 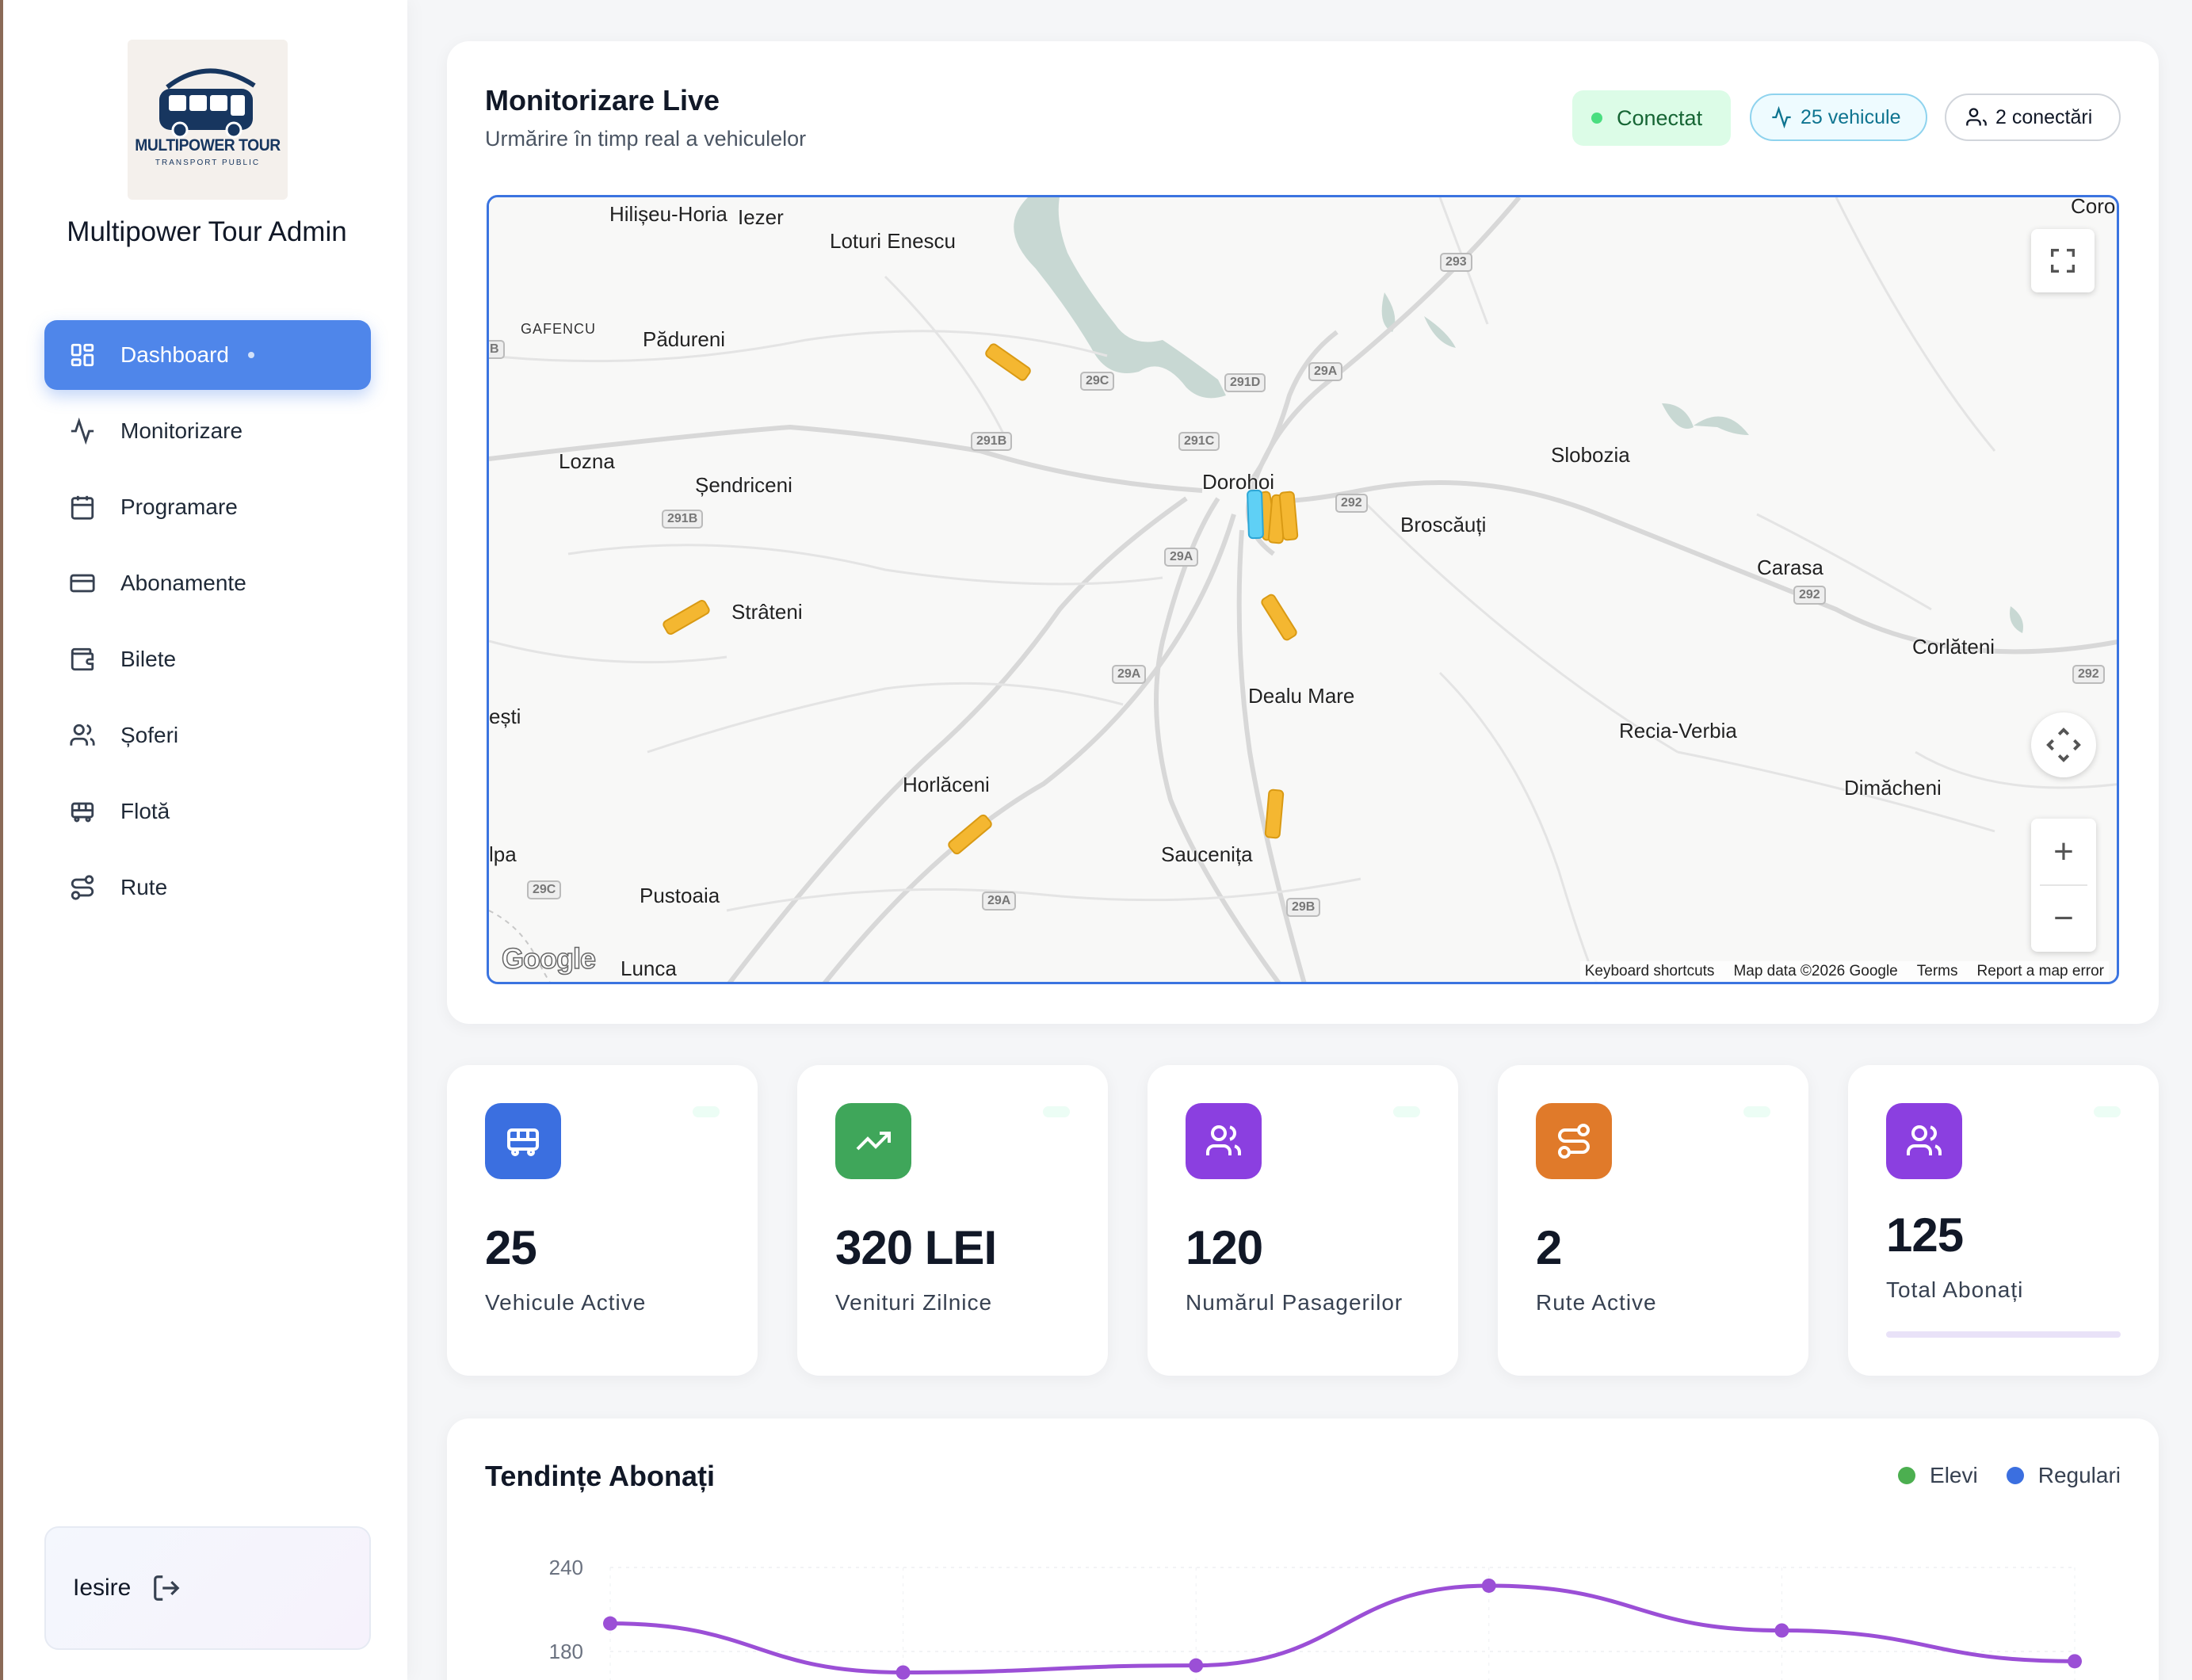 What do you see at coordinates (946, 784) in the screenshot?
I see `map-place-label: Horlăceni` at bounding box center [946, 784].